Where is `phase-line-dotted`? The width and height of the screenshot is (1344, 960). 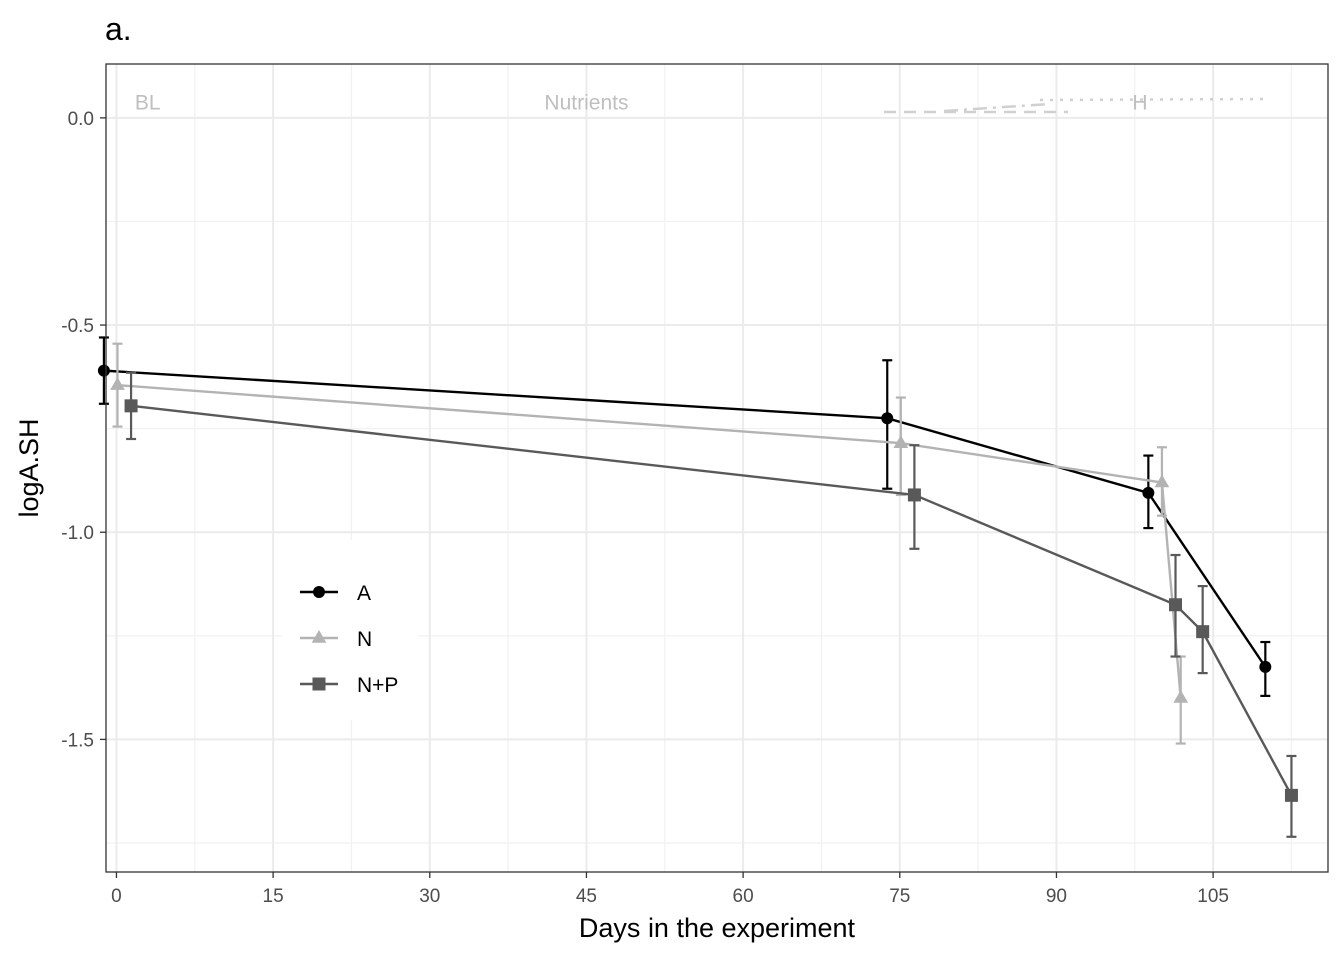
phase-line-dotted is located at coordinates (1155, 99).